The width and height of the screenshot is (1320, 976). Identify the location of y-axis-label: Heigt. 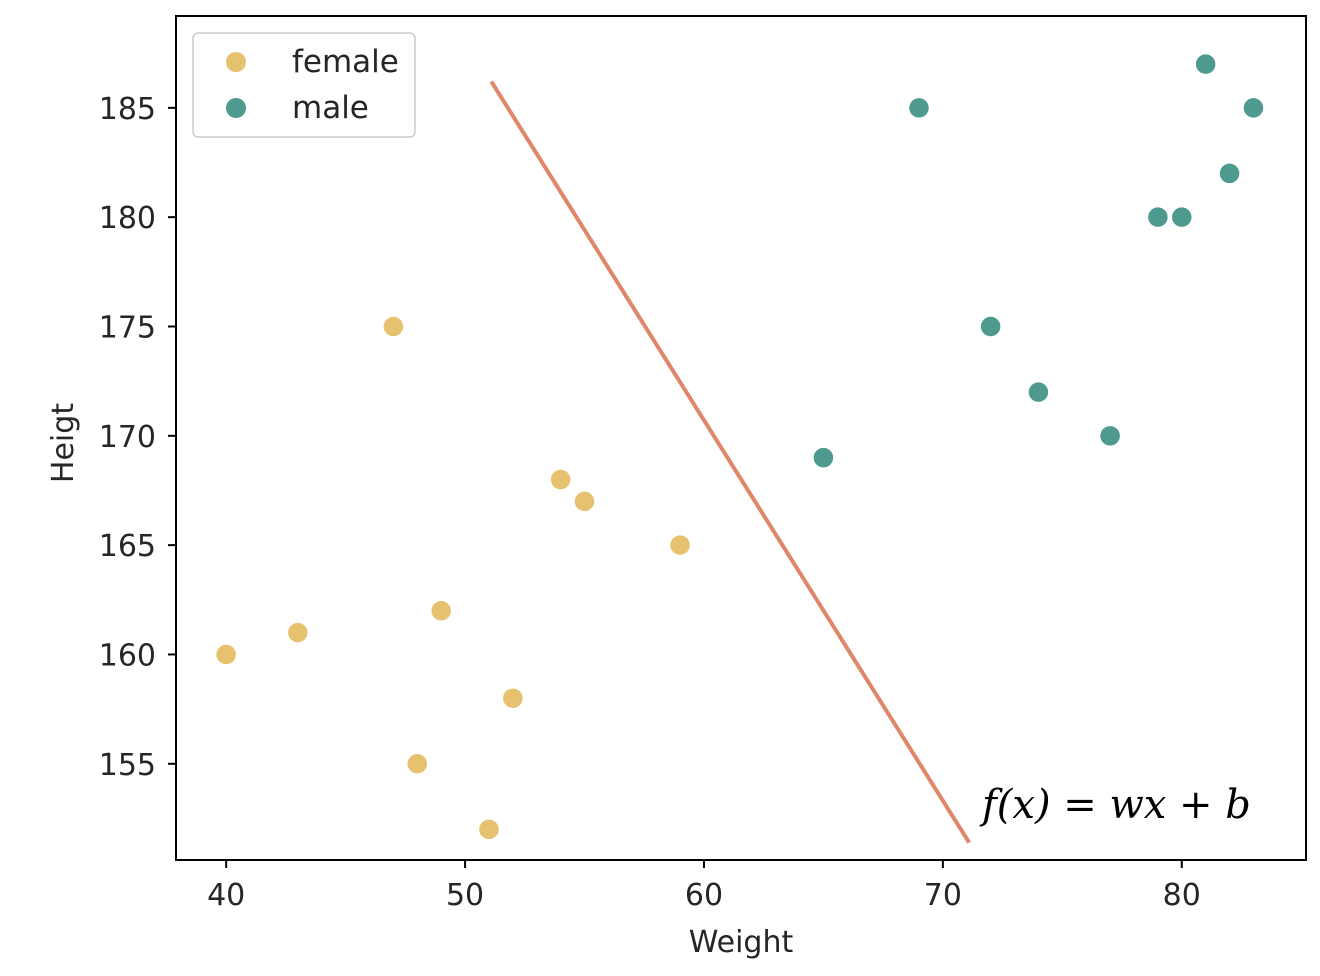
(63, 443).